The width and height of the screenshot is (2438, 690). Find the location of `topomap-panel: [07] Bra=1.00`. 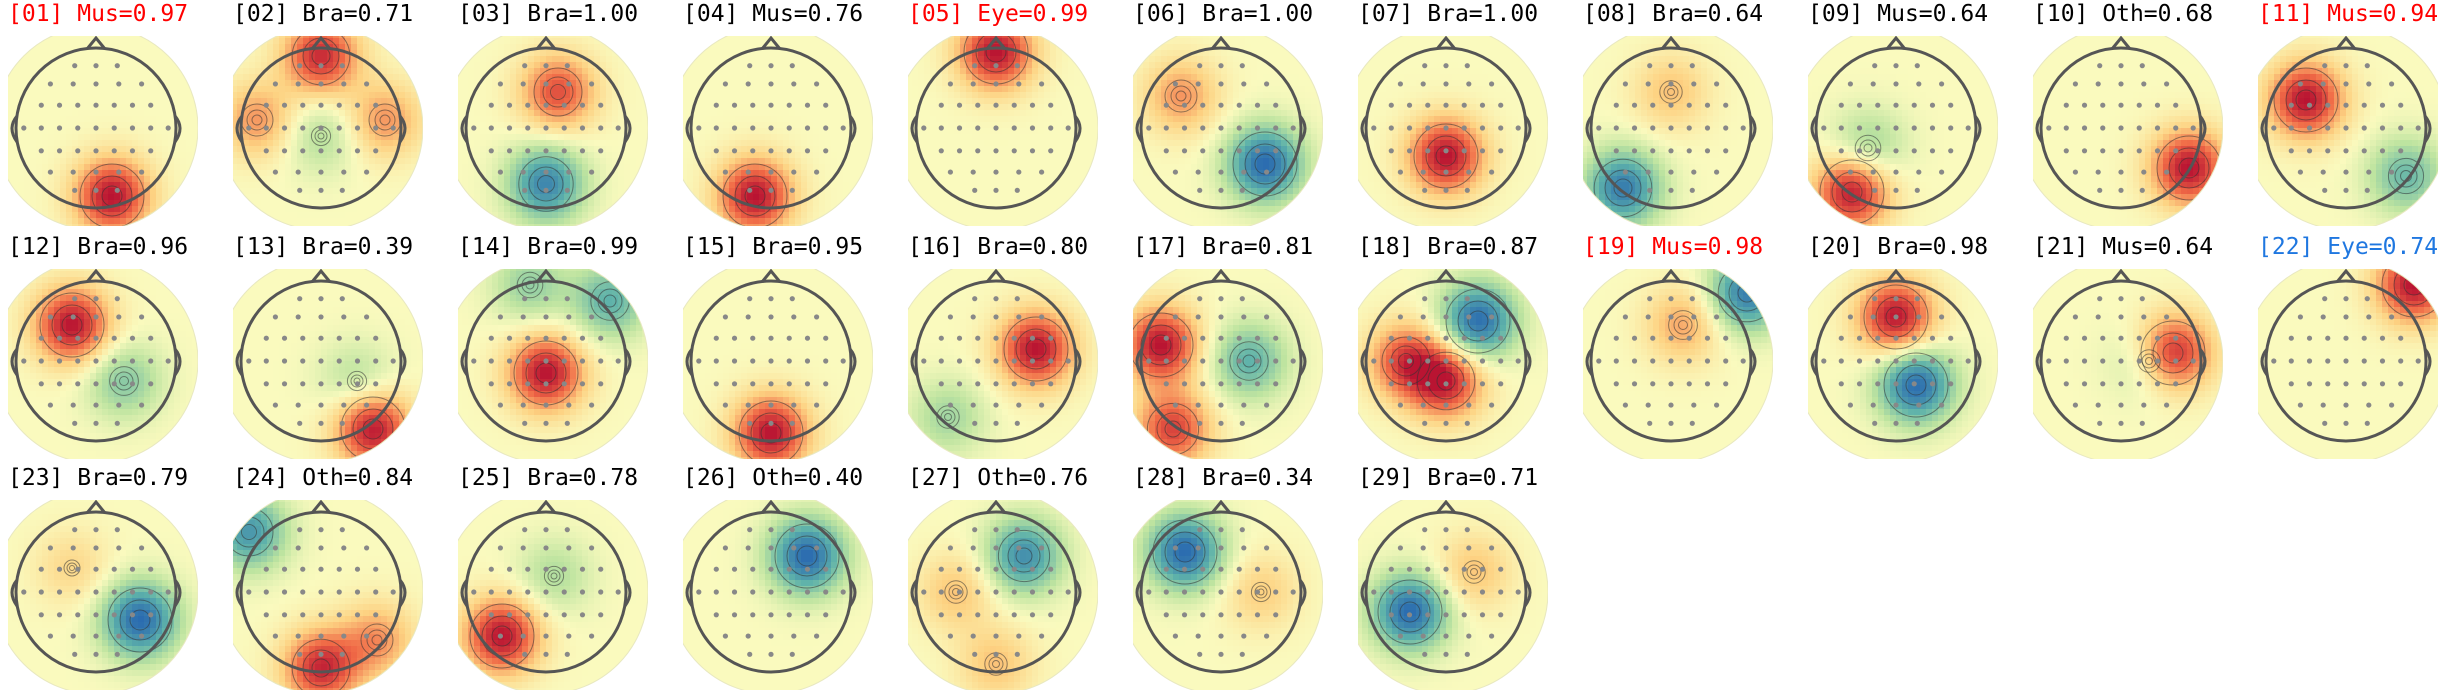

topomap-panel: [07] Bra=1.00 is located at coordinates (1468, 110).